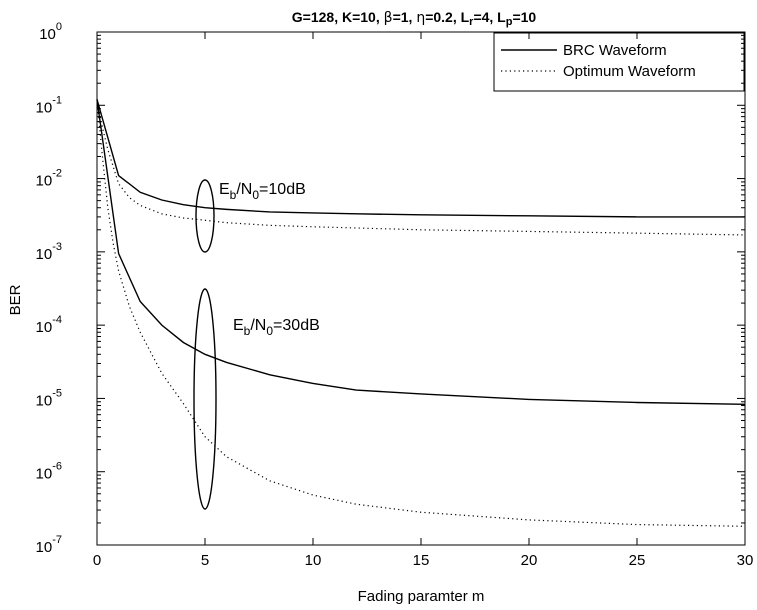 The width and height of the screenshot is (757, 610). I want to click on y-tick-exponent: -5, so click(57, 393).